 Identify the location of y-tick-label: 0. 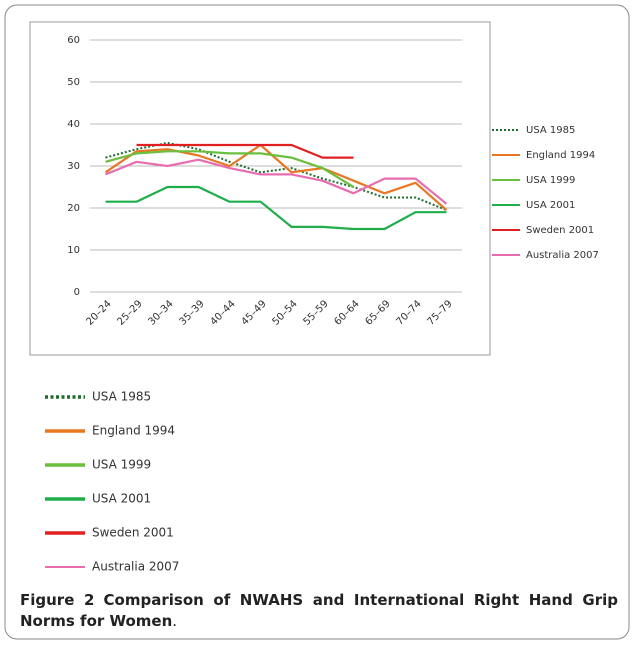
(77, 292).